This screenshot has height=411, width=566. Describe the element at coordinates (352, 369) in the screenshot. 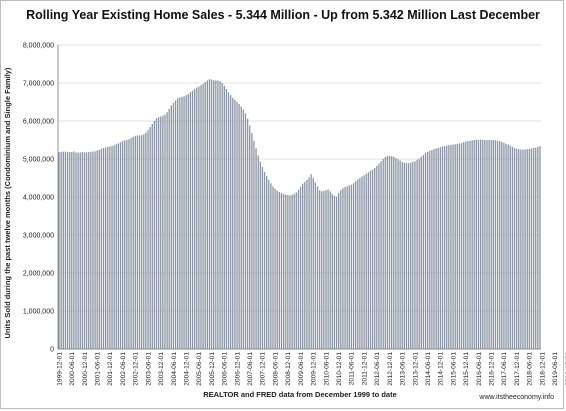

I see `x-tick-label: 2011-06-01` at that location.